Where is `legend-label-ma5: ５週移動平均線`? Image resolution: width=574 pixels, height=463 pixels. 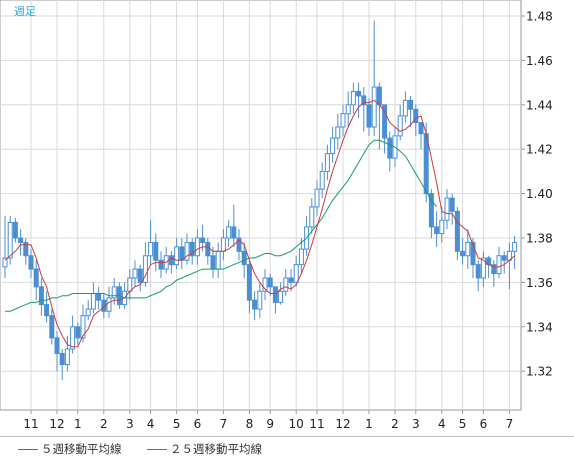
legend-label-ma5: ５週移動平均線 is located at coordinates (81, 449).